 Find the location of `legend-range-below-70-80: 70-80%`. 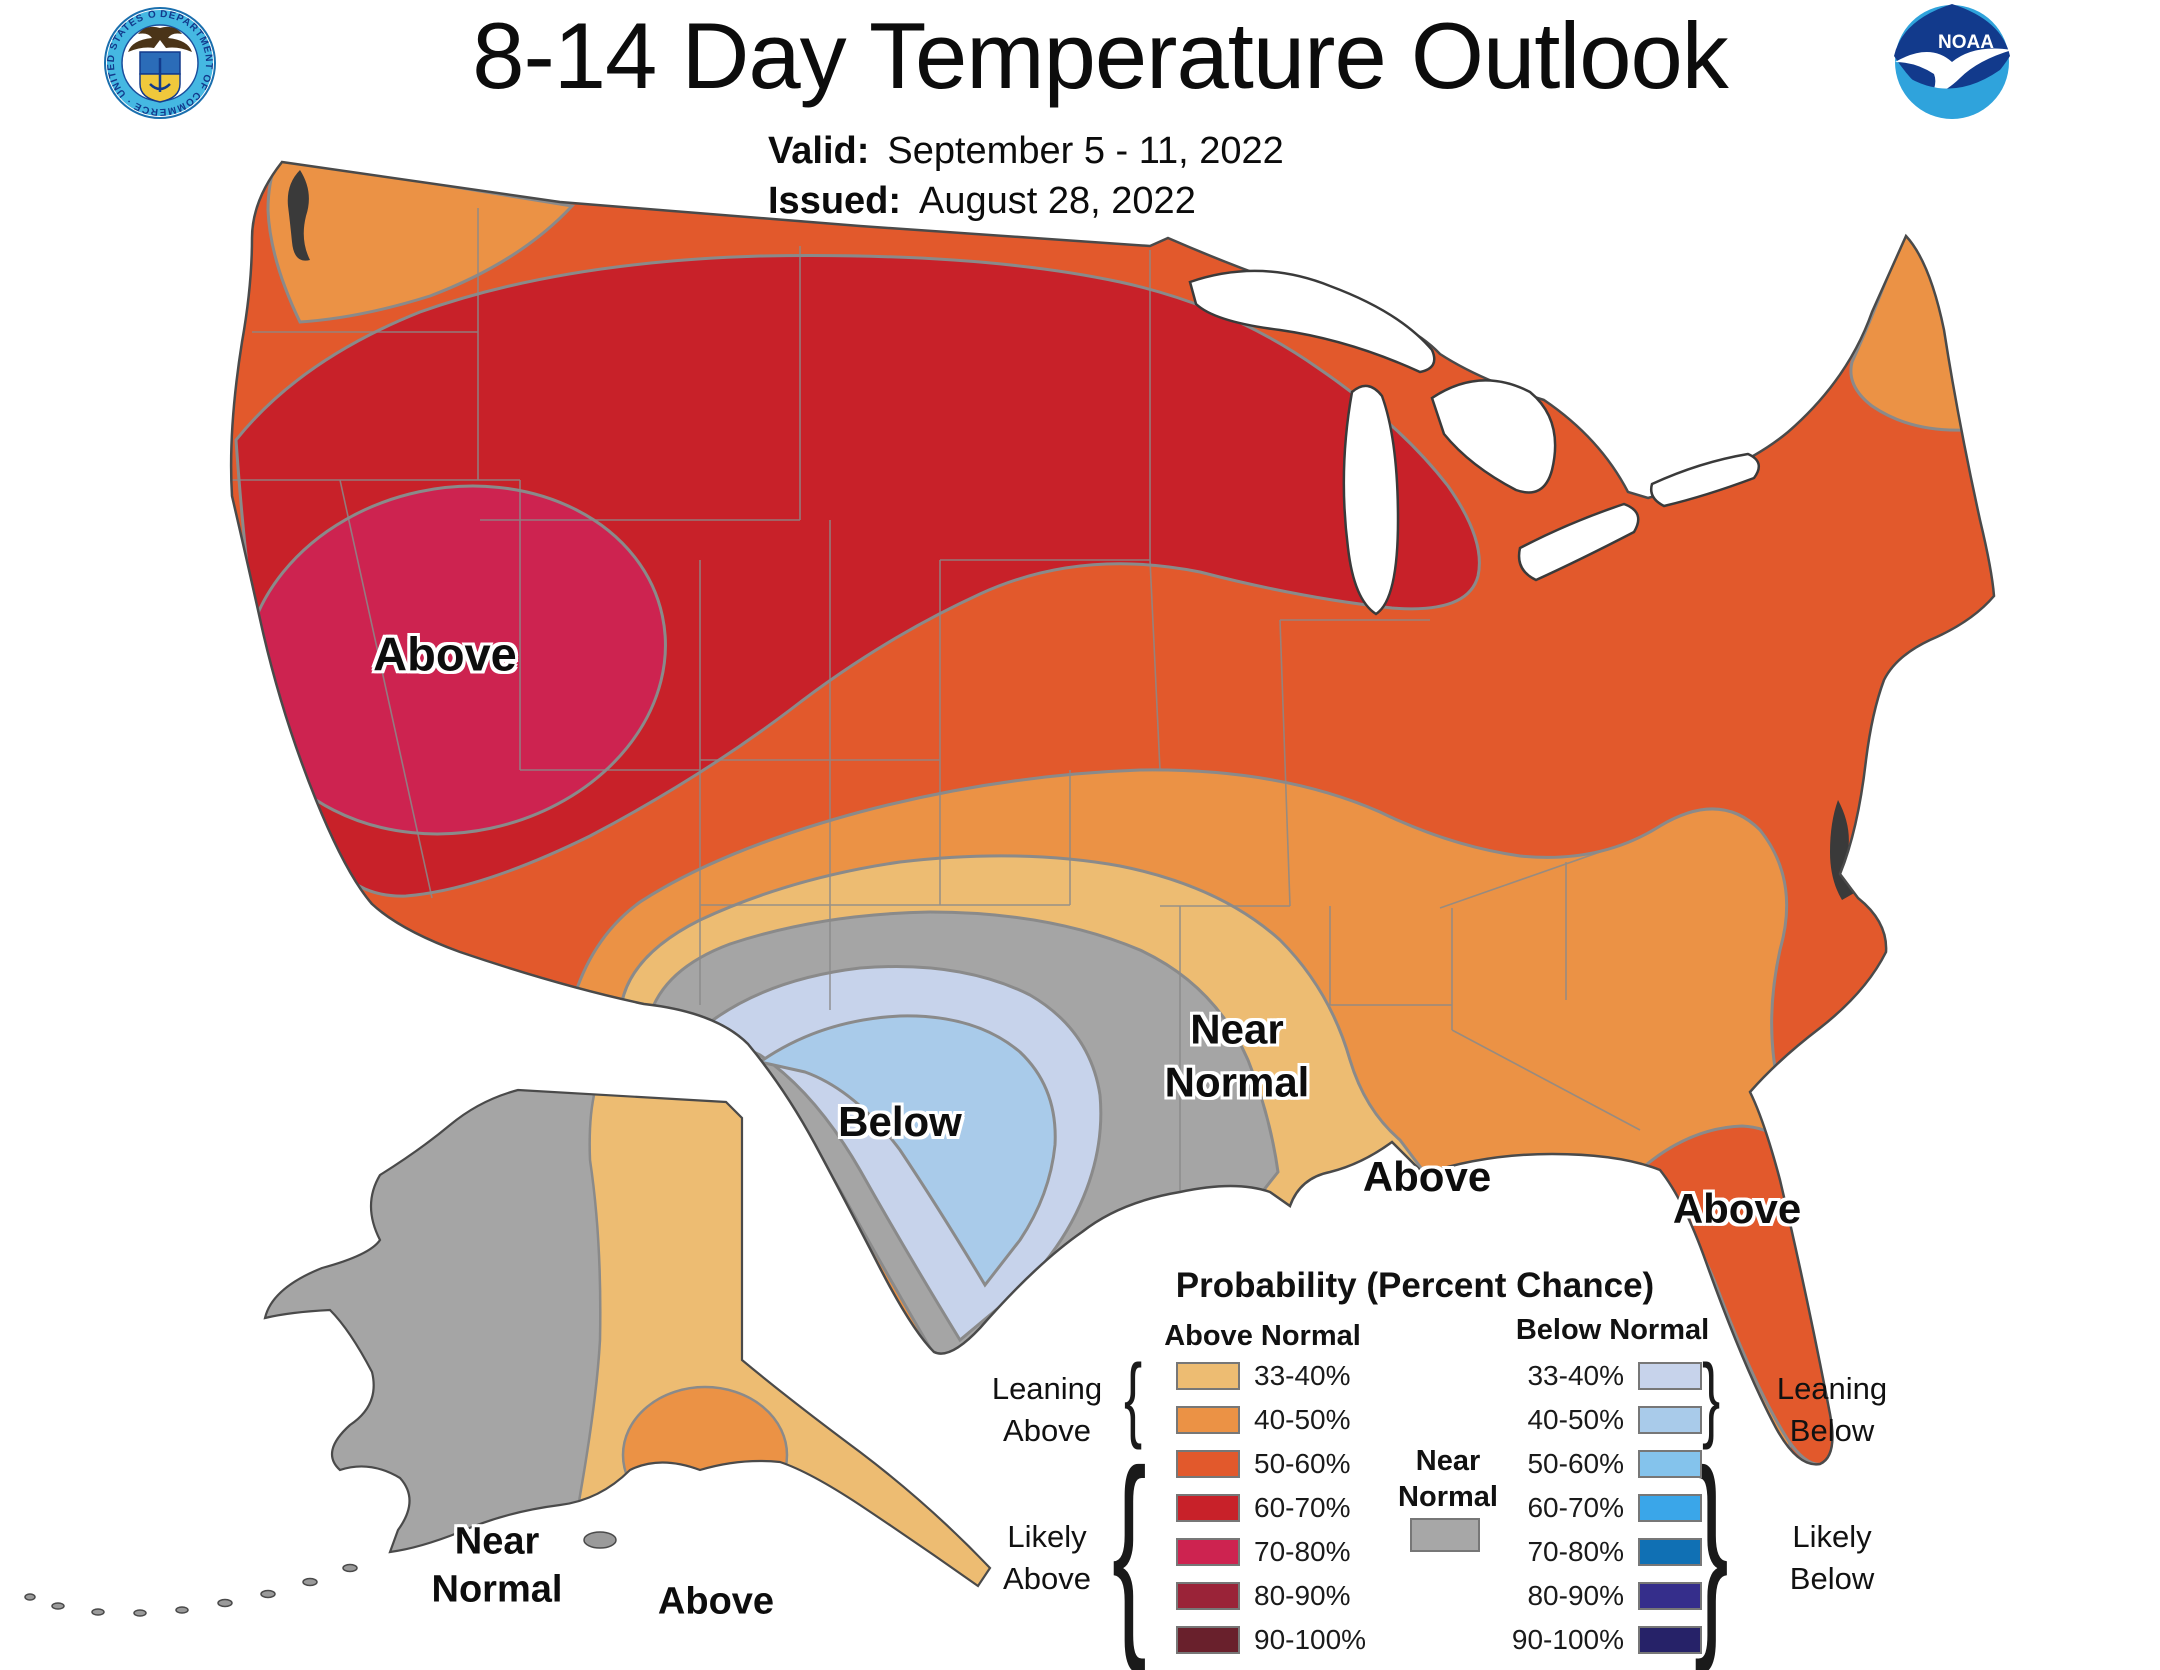

legend-range-below-70-80: 70-80% is located at coordinates (1575, 1551).